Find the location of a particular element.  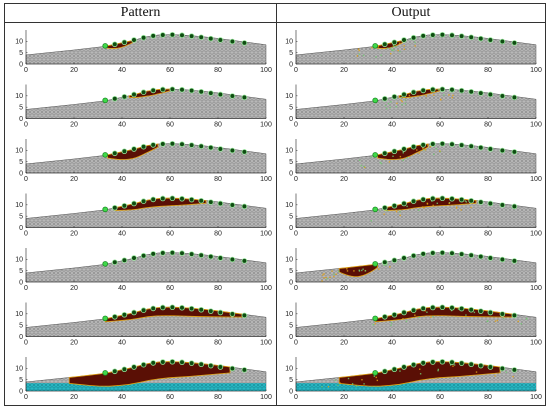

panel-pattern-row-2: 0 20 40 60 80 100 0 5 10 is located at coordinates (143, 106).